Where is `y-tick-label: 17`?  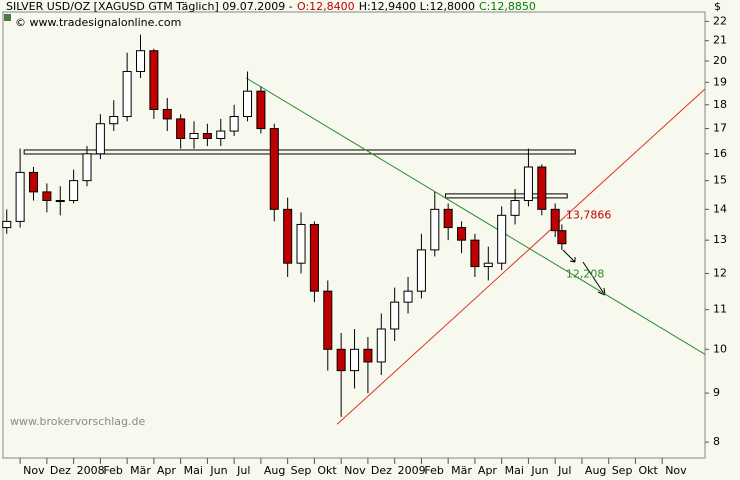
y-tick-label: 17 is located at coordinates (720, 128).